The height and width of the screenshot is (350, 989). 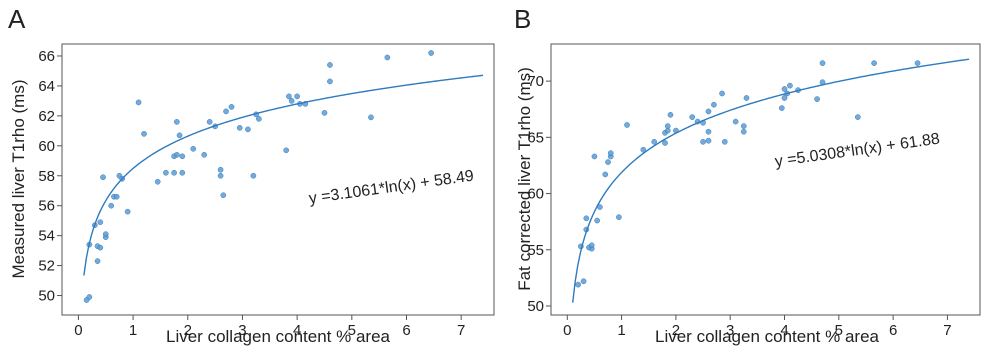 What do you see at coordinates (621, 330) in the screenshot?
I see `x-tick-label: 1` at bounding box center [621, 330].